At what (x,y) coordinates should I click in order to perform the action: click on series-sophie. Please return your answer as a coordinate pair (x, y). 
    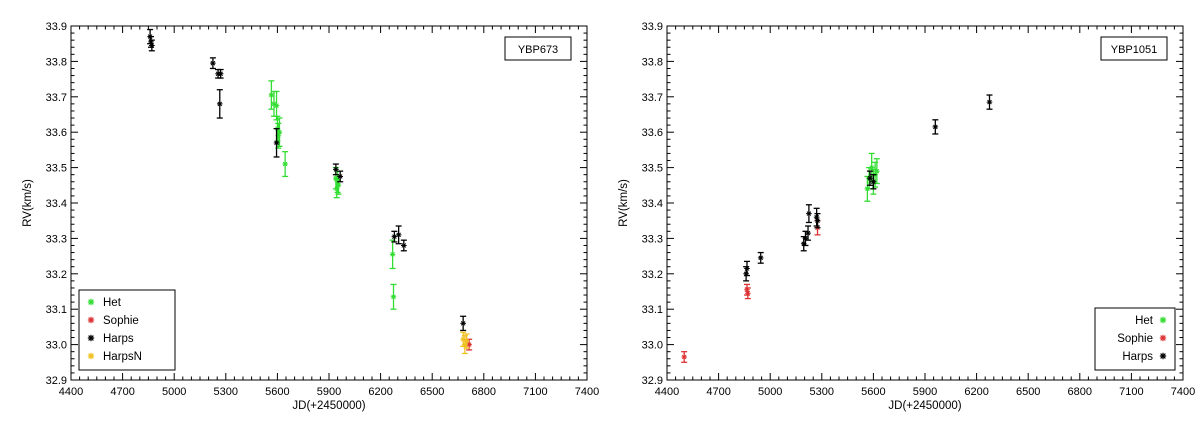
    Looking at the image, I should click on (751, 291).